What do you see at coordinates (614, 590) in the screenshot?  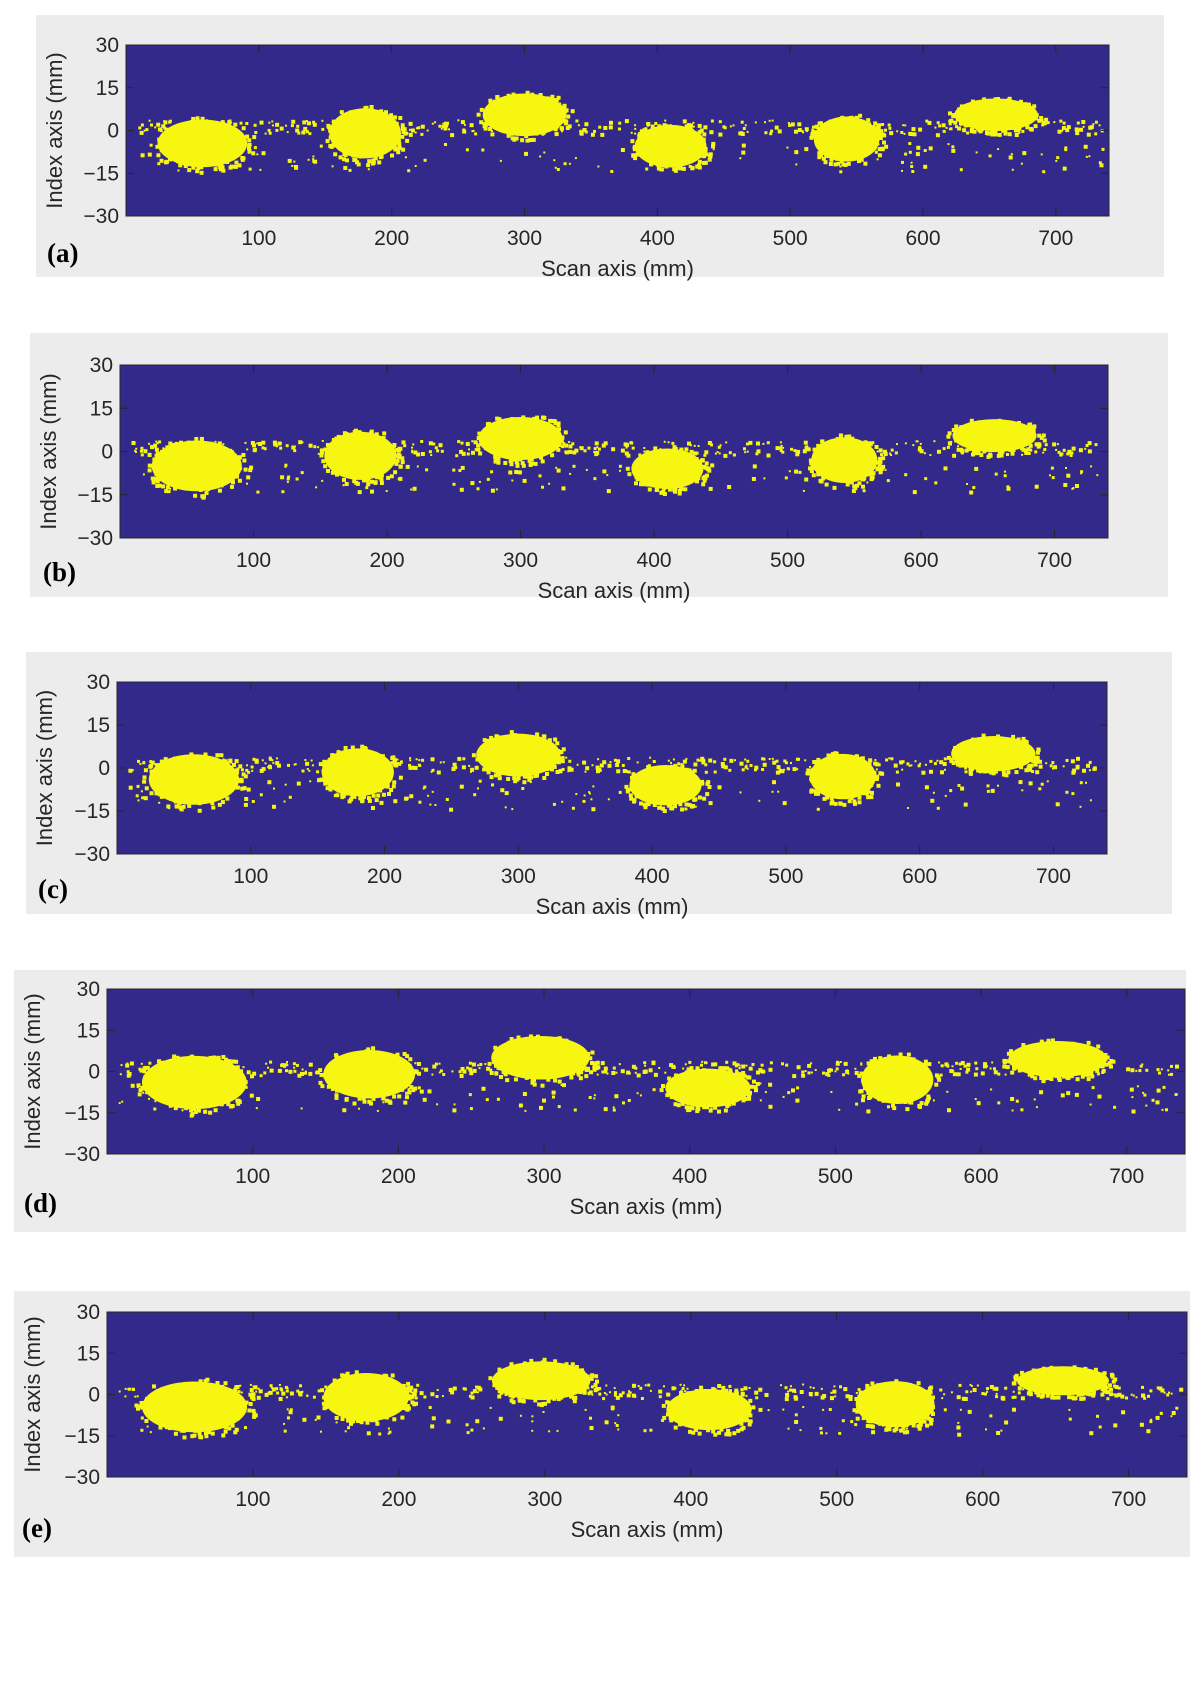 I see `x-axis-title: Scan axis (mm)` at bounding box center [614, 590].